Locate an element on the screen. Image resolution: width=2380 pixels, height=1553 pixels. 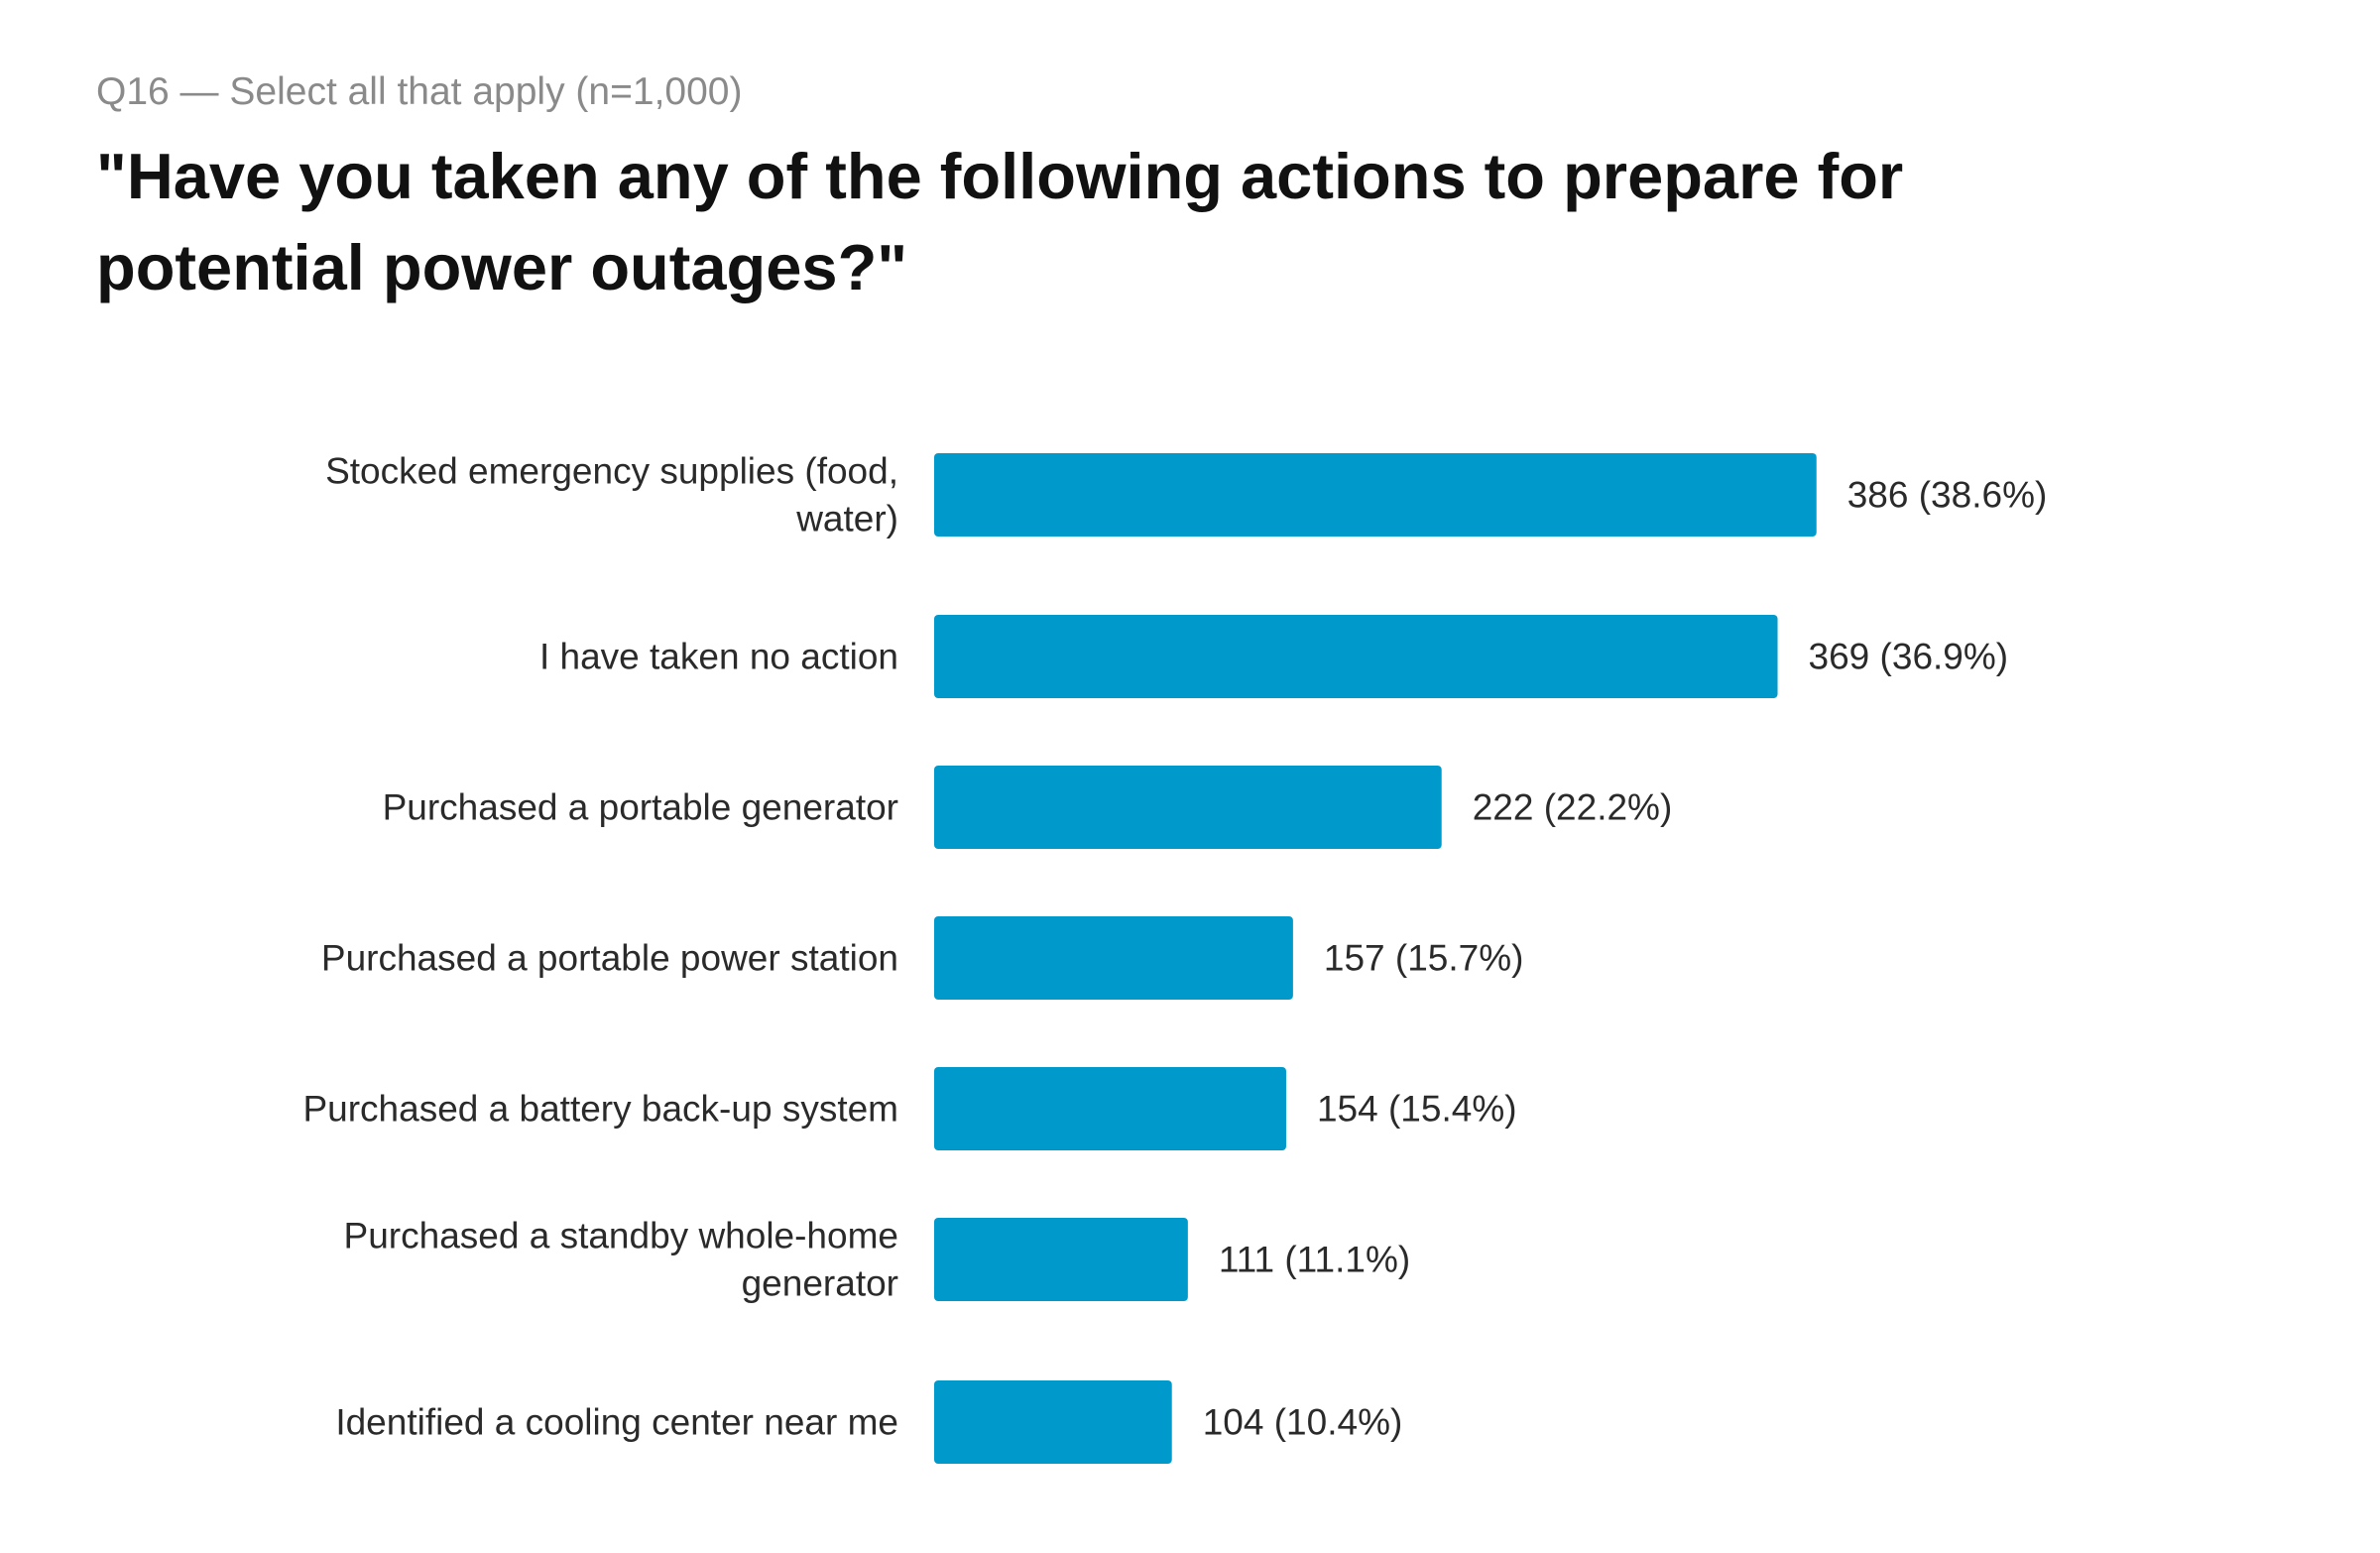
value-label-7: 104 (10.4%) is located at coordinates (1303, 1422).